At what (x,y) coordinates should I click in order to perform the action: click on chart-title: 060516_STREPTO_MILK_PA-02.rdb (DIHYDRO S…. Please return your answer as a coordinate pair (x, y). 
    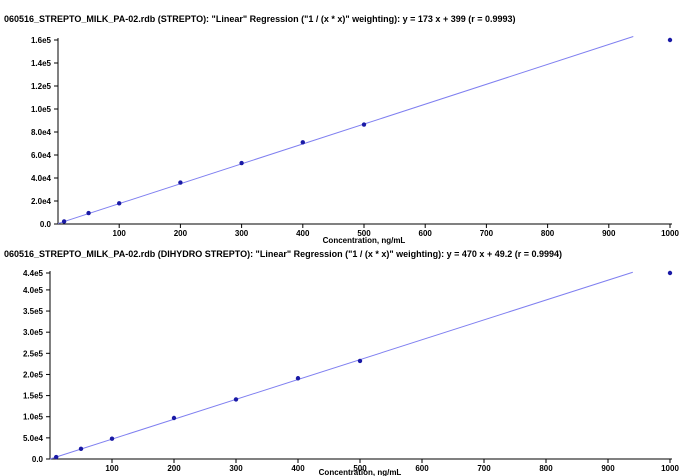
    Looking at the image, I should click on (283, 254).